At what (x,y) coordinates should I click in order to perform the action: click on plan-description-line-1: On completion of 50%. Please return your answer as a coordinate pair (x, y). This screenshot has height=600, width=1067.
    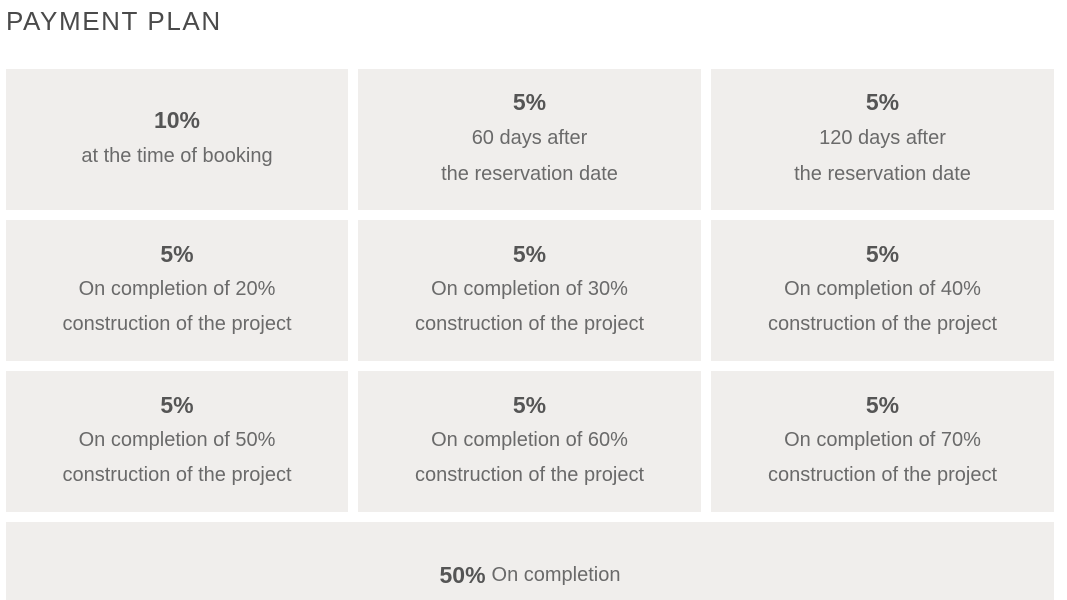
    Looking at the image, I should click on (177, 440).